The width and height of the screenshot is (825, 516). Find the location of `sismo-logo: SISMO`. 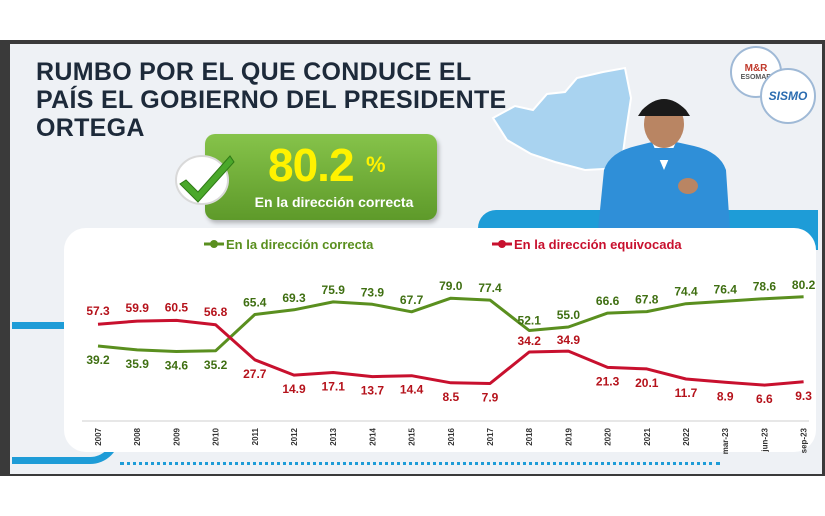

sismo-logo: SISMO is located at coordinates (788, 96).